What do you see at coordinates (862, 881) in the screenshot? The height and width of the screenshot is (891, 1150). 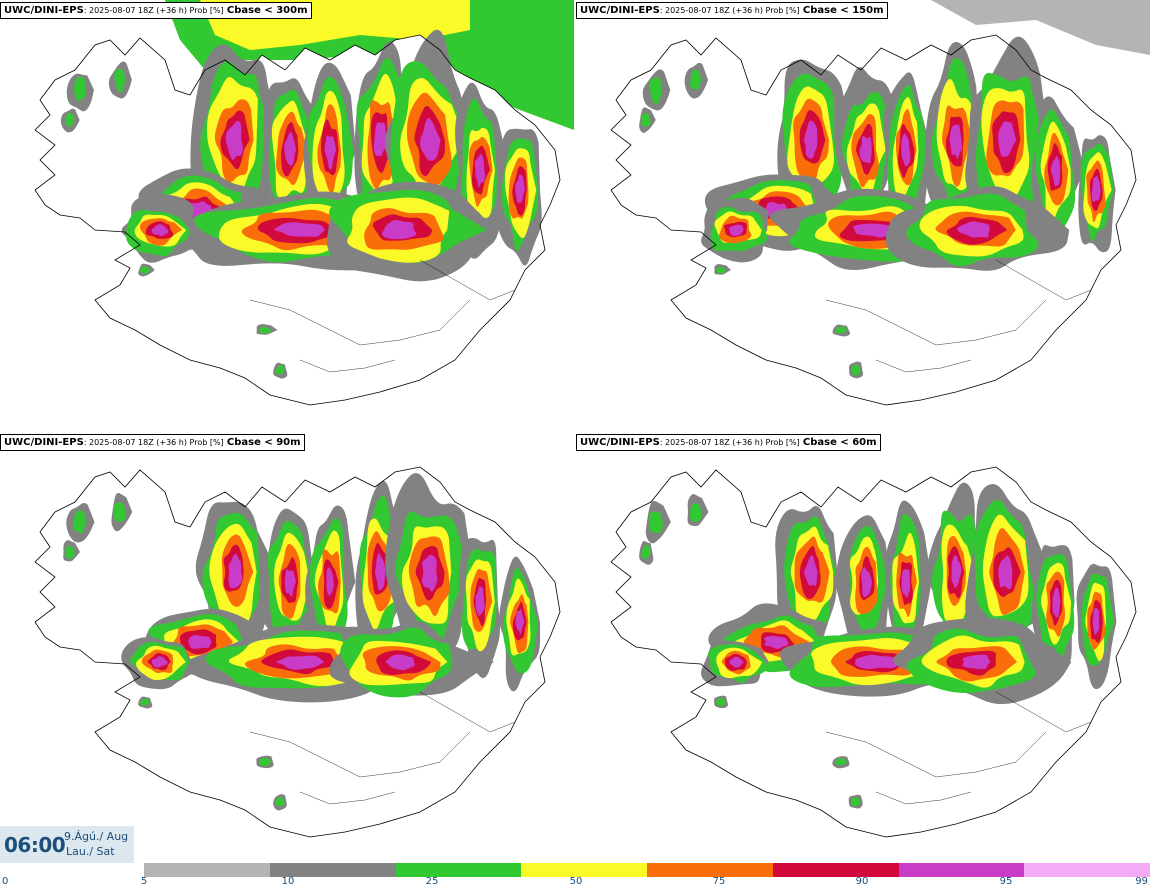 I see `colorbar-tick-label: 90` at bounding box center [862, 881].